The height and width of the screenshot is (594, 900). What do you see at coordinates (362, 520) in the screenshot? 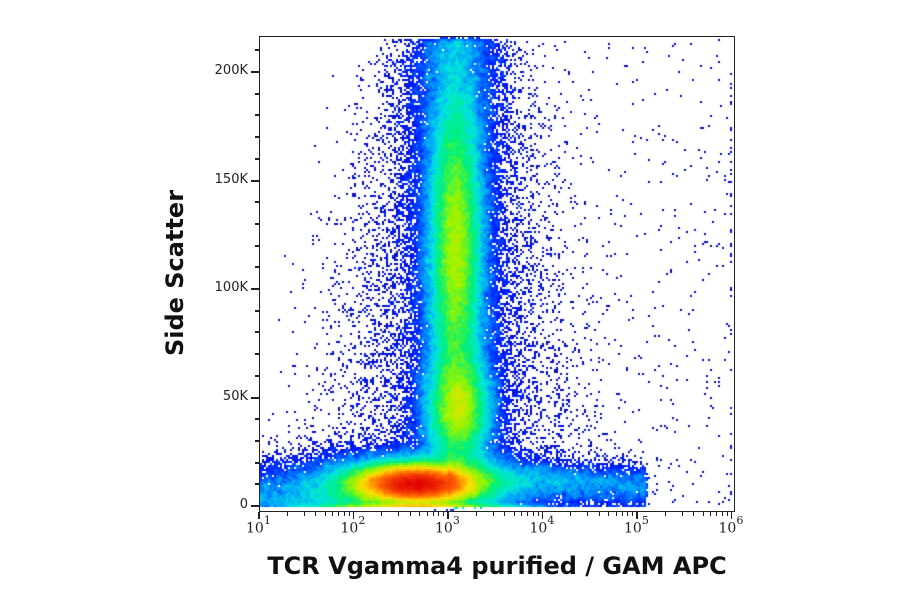
I see `x-tick-exponent: 2` at bounding box center [362, 520].